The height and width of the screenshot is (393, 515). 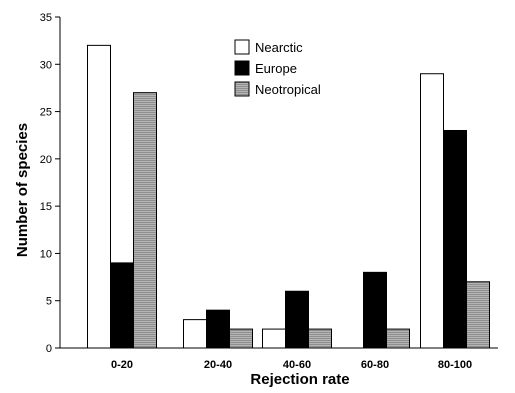 I want to click on legend-swatch-neotropical, so click(x=242, y=89).